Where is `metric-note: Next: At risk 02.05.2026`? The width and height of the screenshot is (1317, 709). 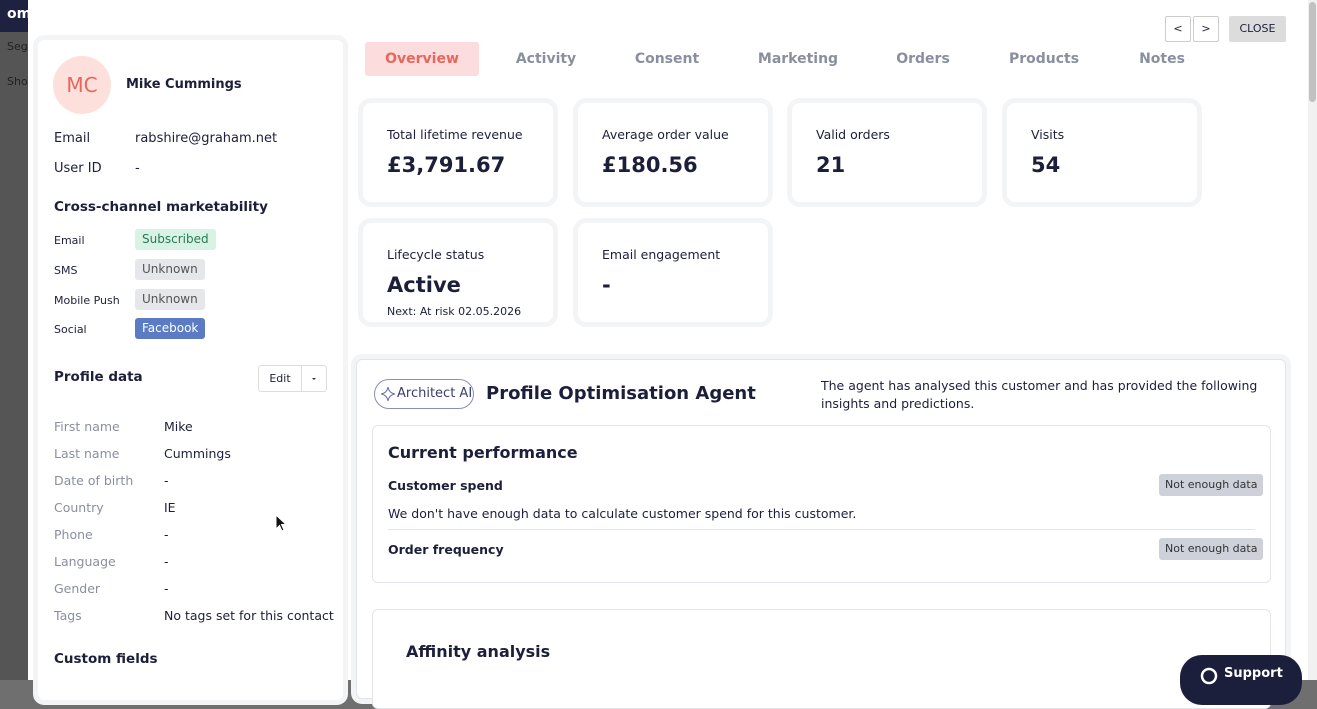
metric-note: Next: At risk 02.05.2026 is located at coordinates (454, 311).